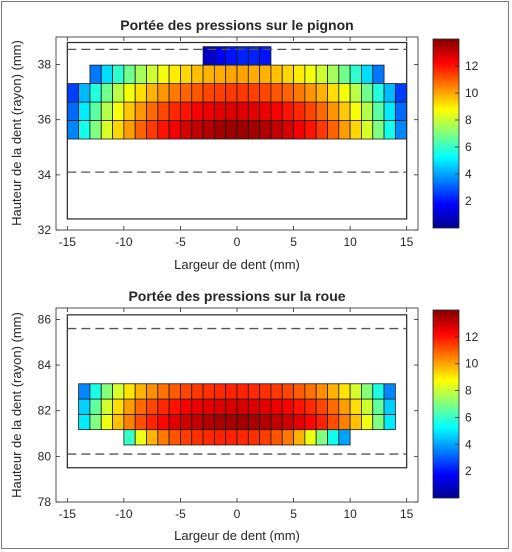 The height and width of the screenshot is (552, 512). Describe the element at coordinates (45, 411) in the screenshot. I see `y-tick-label: 82` at that location.